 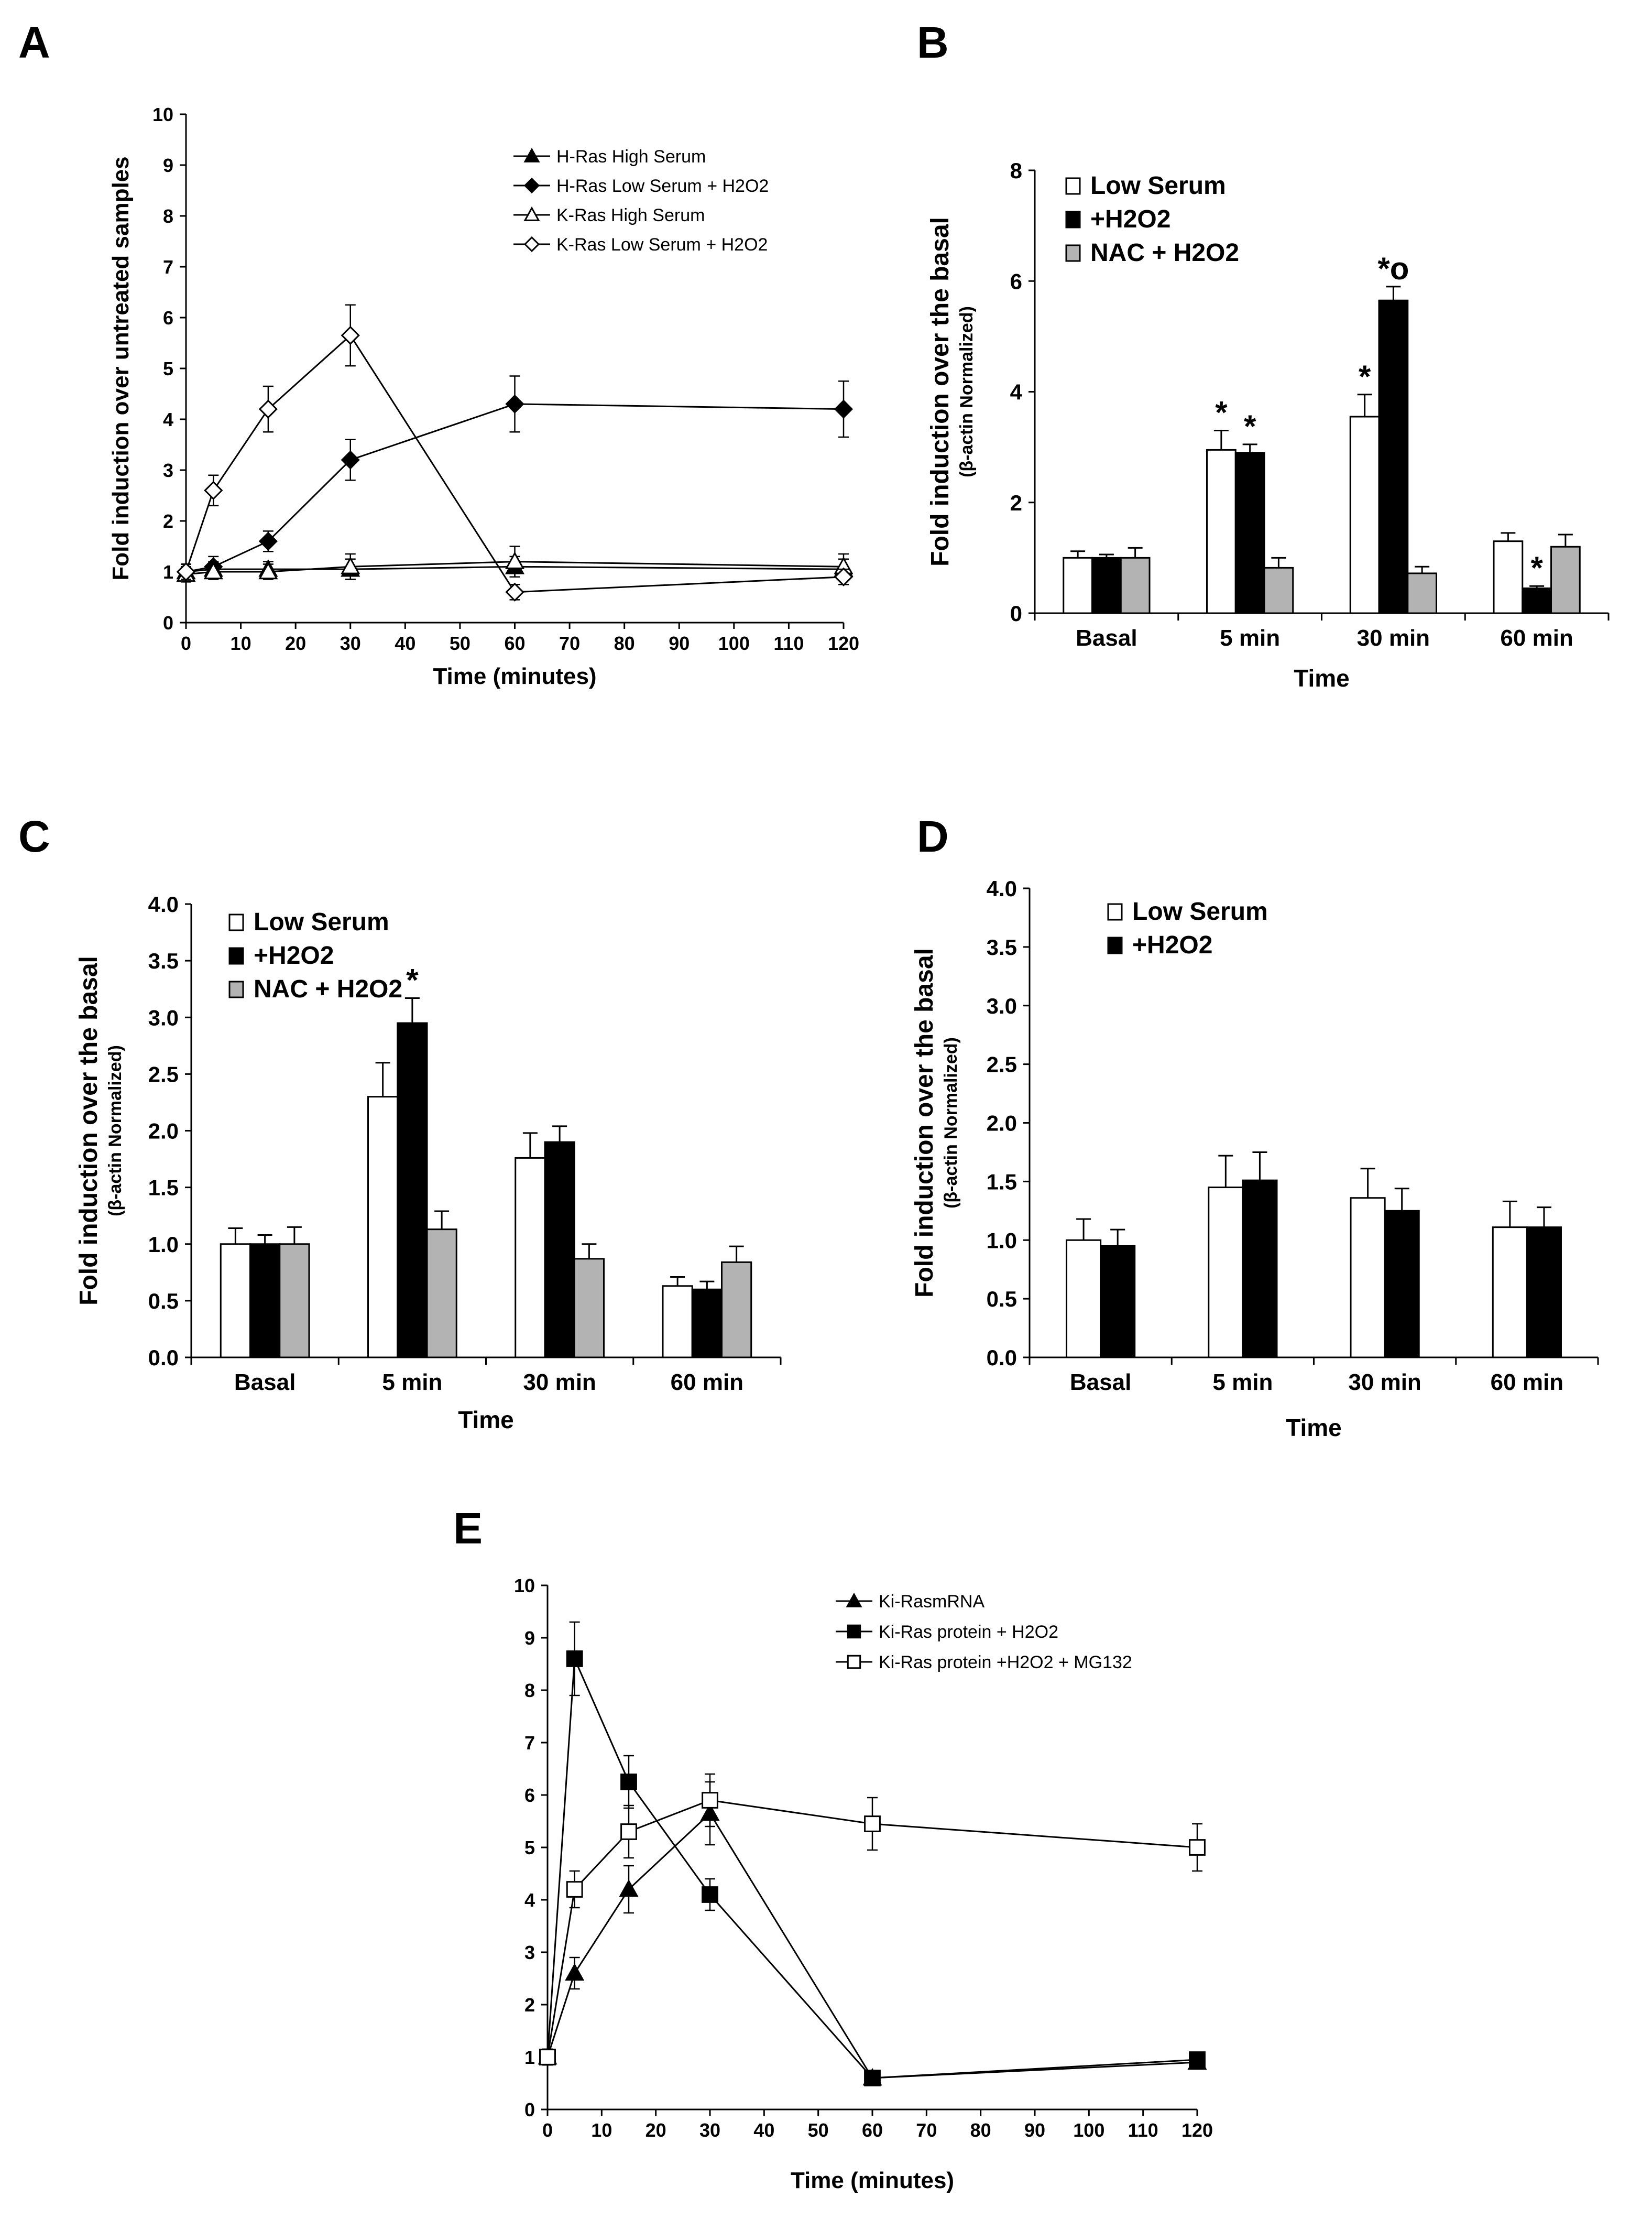 I want to click on y-tick-label: 1.0, so click(x=1002, y=1241).